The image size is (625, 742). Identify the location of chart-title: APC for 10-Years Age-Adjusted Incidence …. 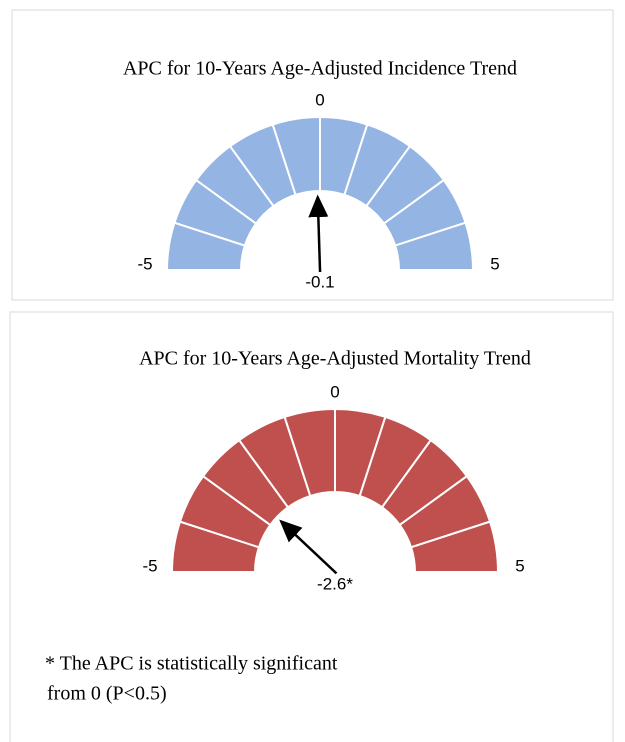
(320, 69).